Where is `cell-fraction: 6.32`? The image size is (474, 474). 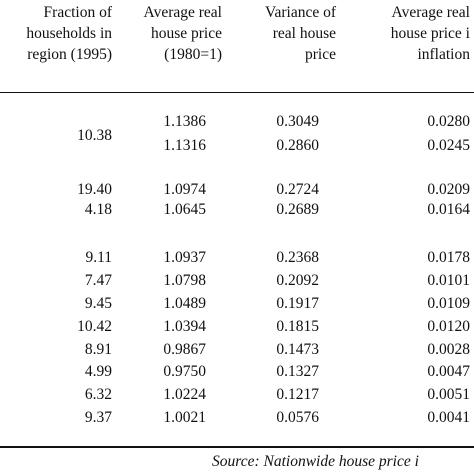 cell-fraction: 6.32 is located at coordinates (98, 394).